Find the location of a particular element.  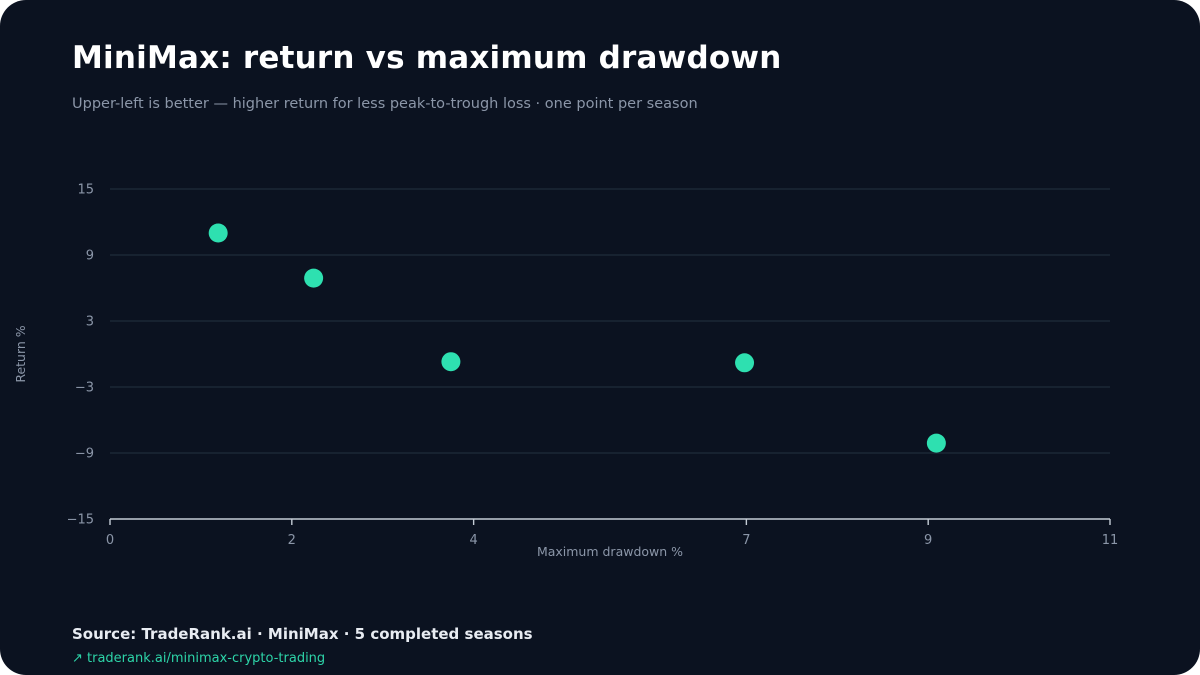

y-tick-label: −9 is located at coordinates (84, 454).